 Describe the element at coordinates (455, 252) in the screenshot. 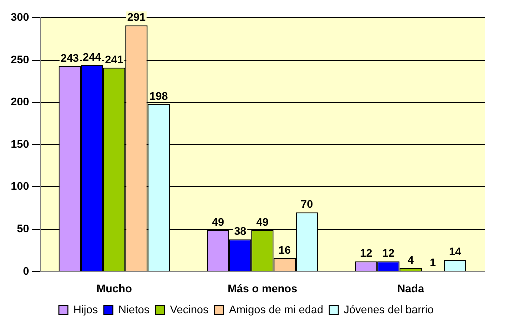

I see `data-label: 14` at that location.